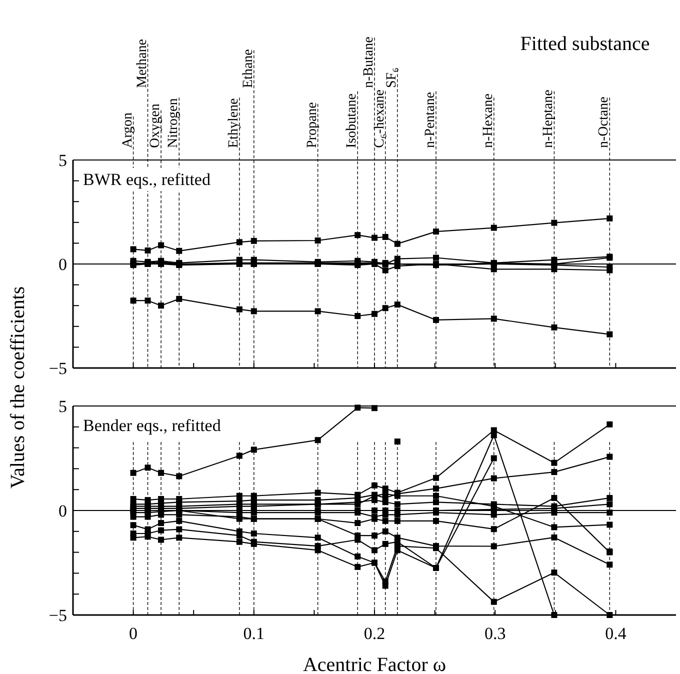 The height and width of the screenshot is (674, 680). I want to click on ref-line-label: n-Pentane, so click(430, 120).